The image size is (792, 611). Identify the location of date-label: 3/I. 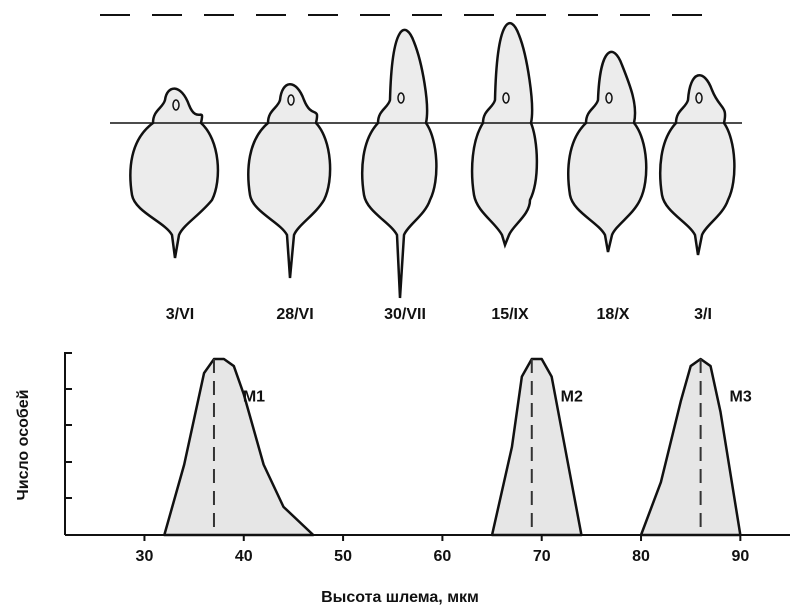
(703, 314).